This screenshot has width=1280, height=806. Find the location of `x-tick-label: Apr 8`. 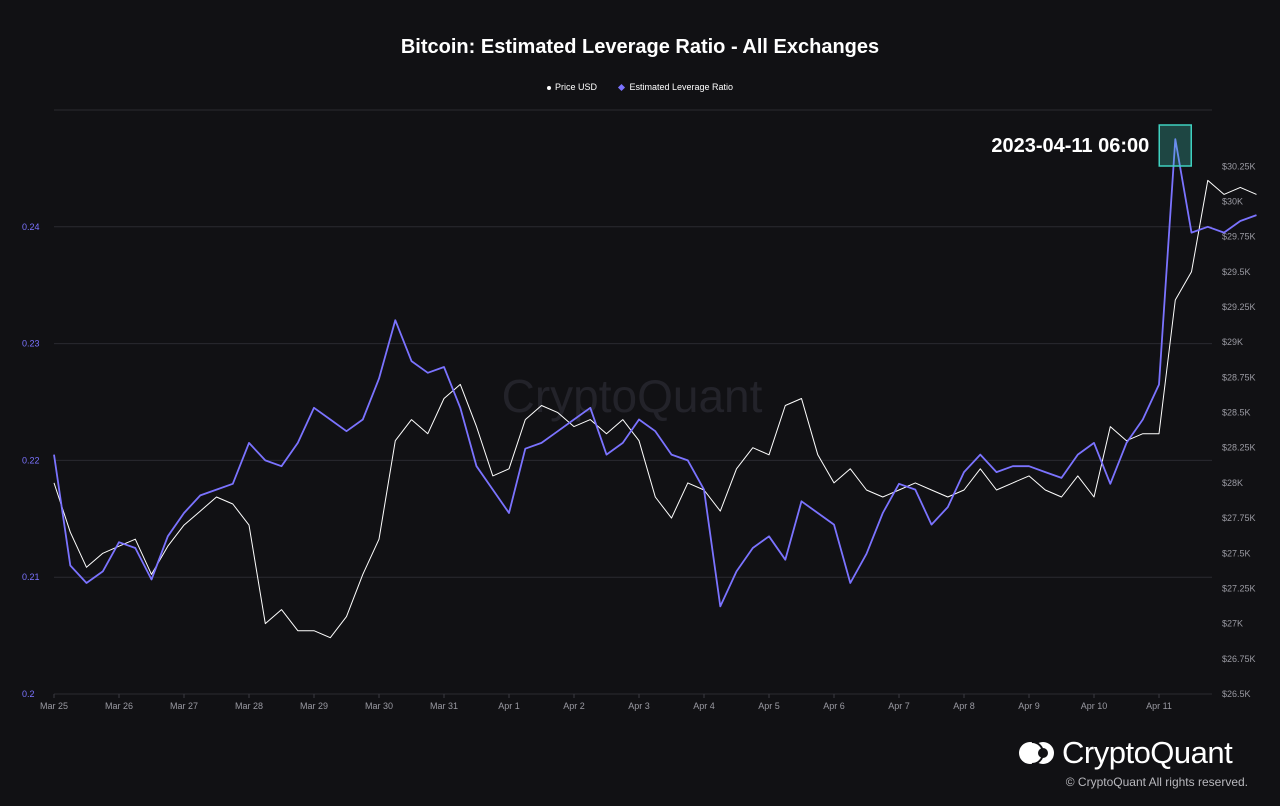

x-tick-label: Apr 8 is located at coordinates (964, 706).